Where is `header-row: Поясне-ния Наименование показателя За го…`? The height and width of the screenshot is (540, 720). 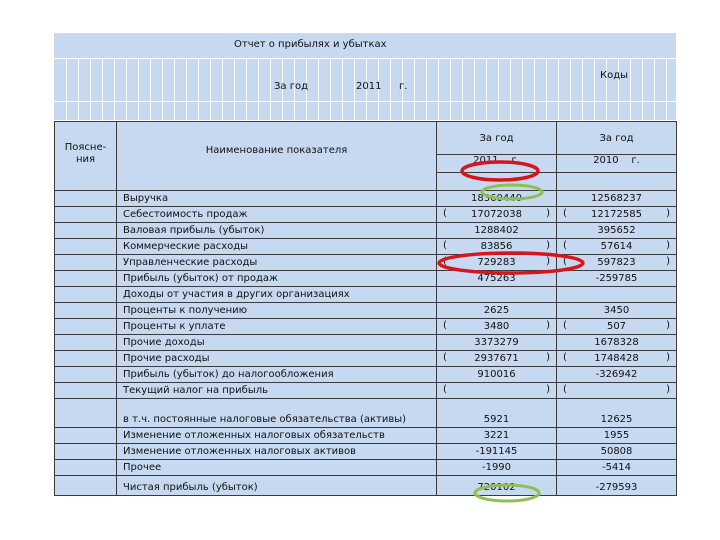 header-row: Поясне-ния Наименование показателя За го… is located at coordinates (365, 156).